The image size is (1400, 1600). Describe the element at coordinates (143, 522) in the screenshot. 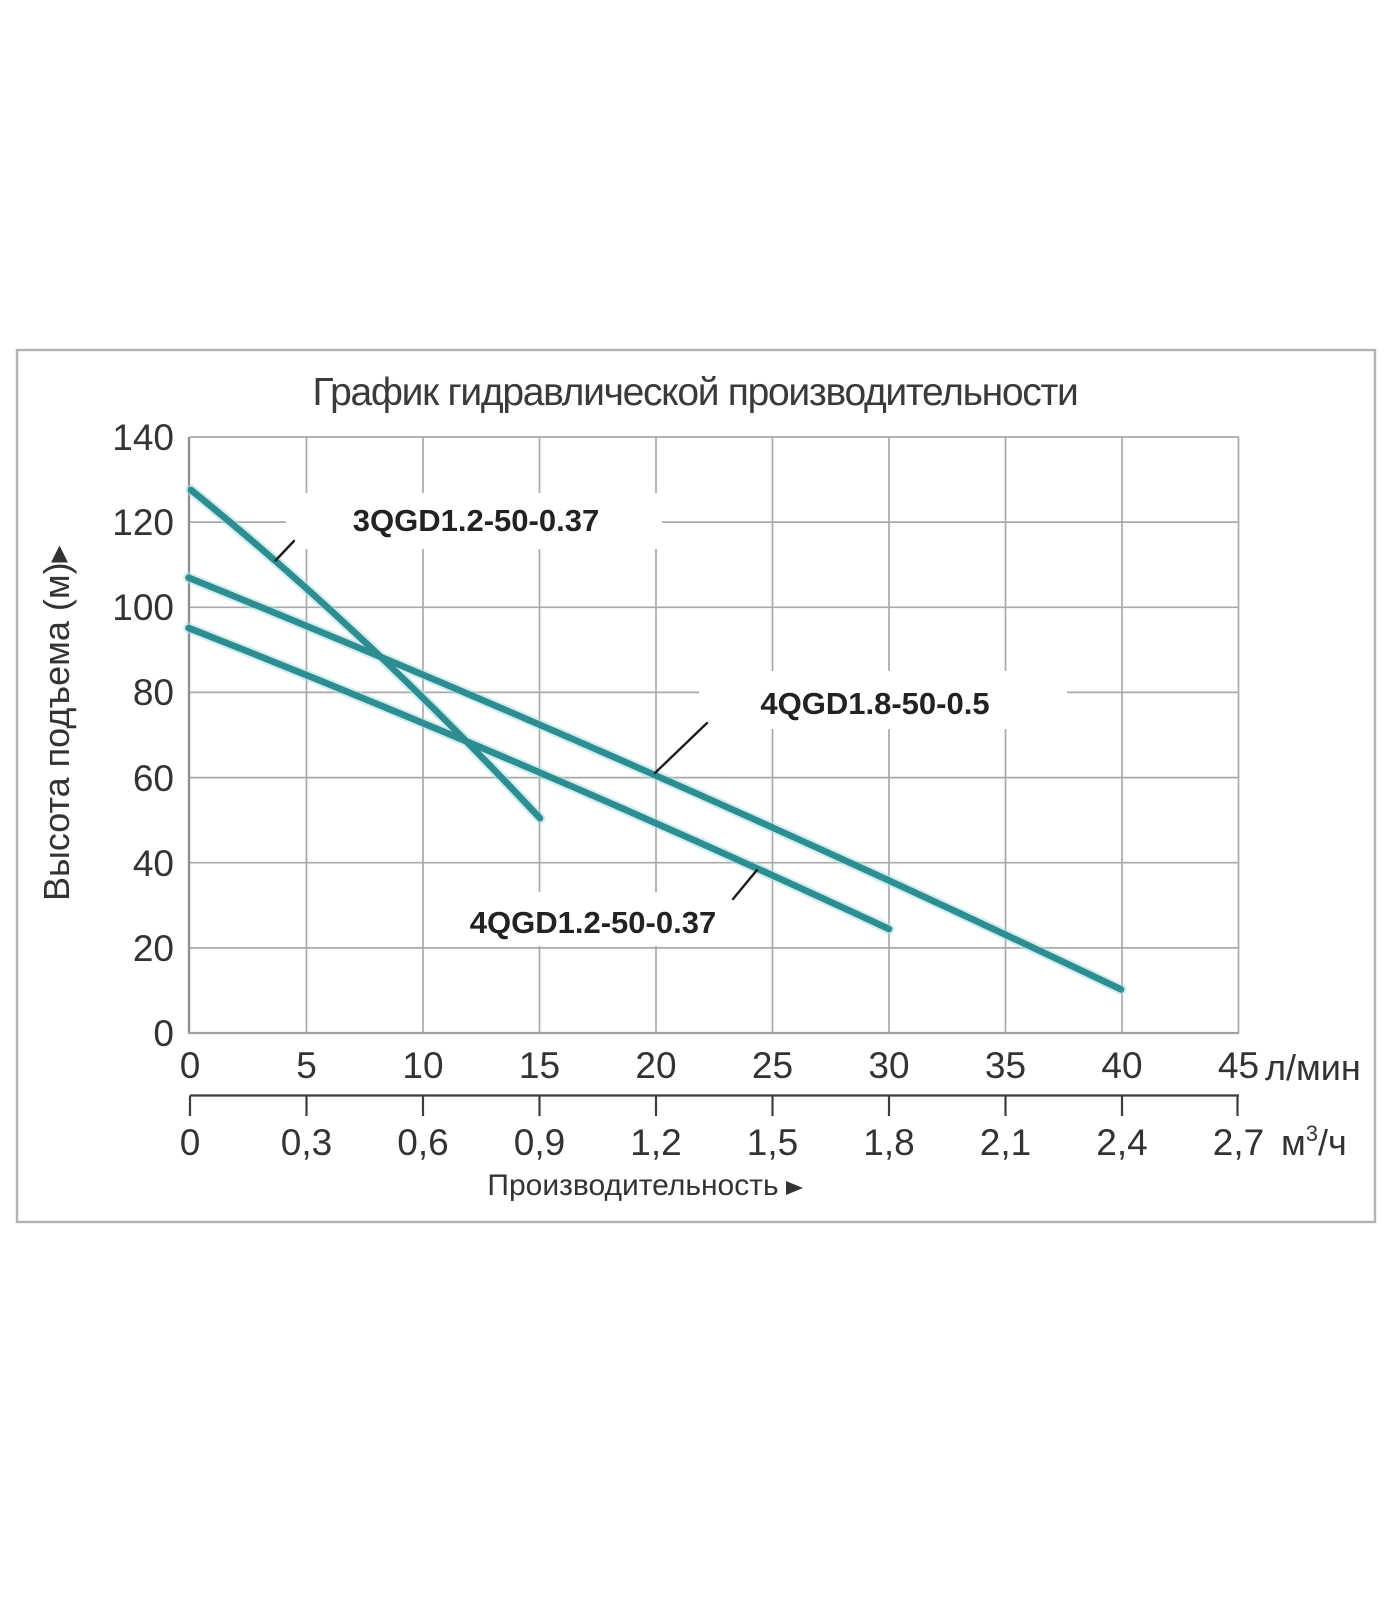

I see `svg-text: 120` at that location.